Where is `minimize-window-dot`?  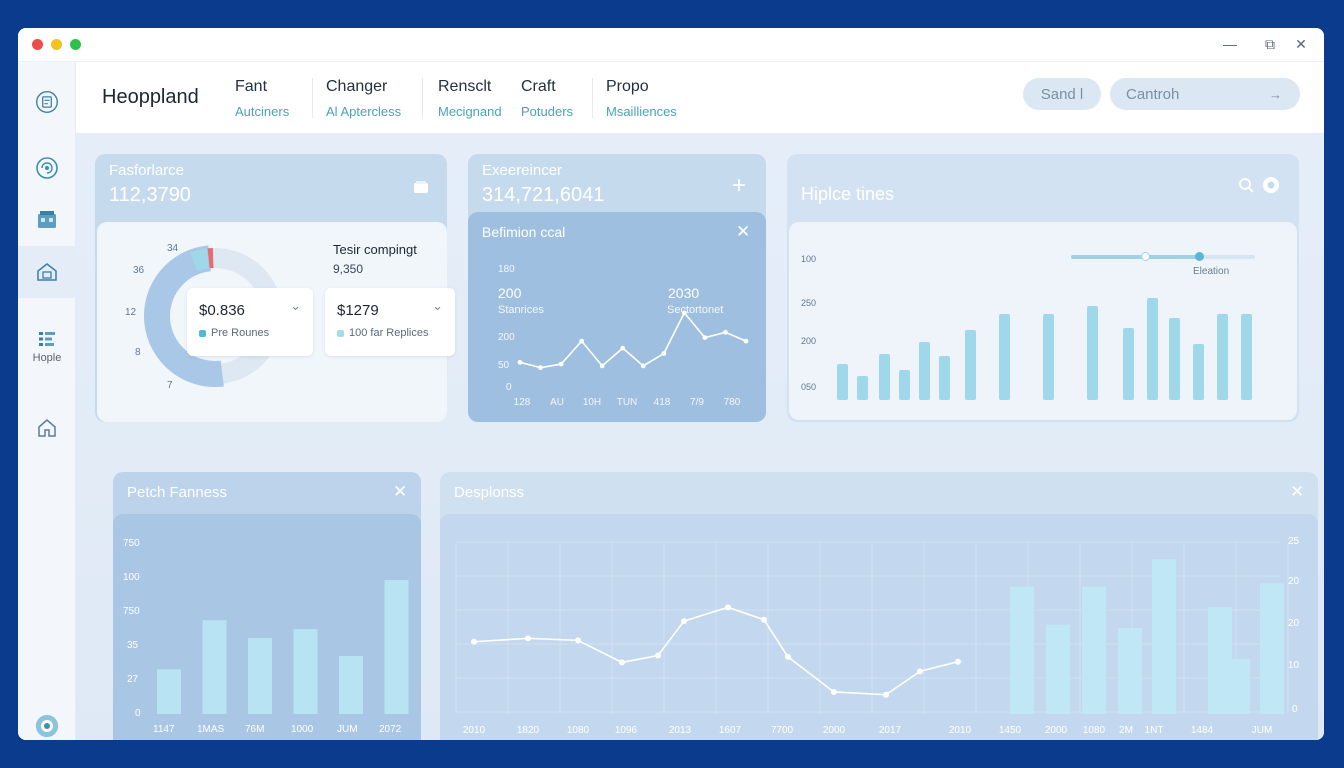
minimize-window-dot is located at coordinates (56, 44).